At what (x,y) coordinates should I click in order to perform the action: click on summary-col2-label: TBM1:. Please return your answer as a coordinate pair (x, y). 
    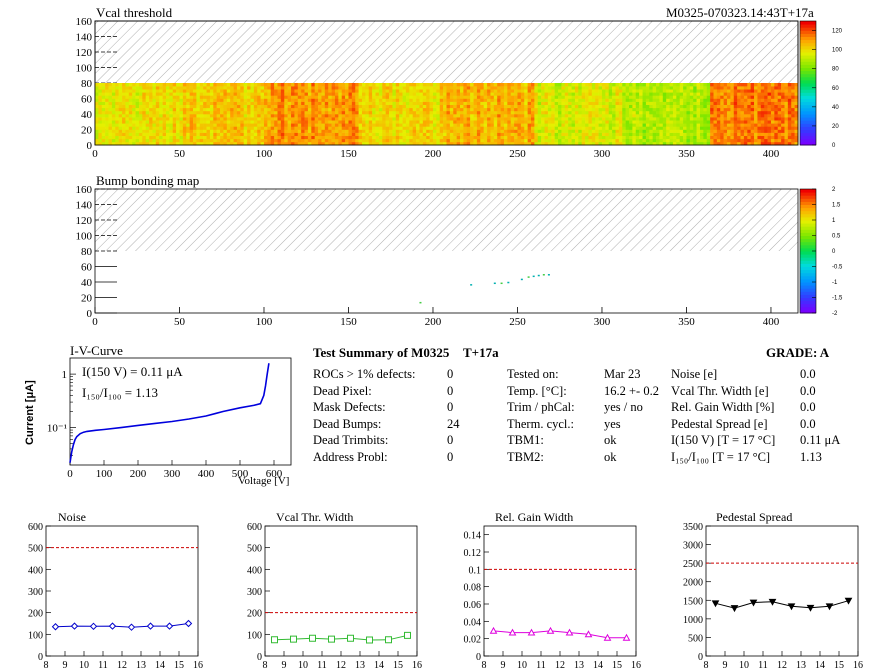
    Looking at the image, I should click on (525, 440).